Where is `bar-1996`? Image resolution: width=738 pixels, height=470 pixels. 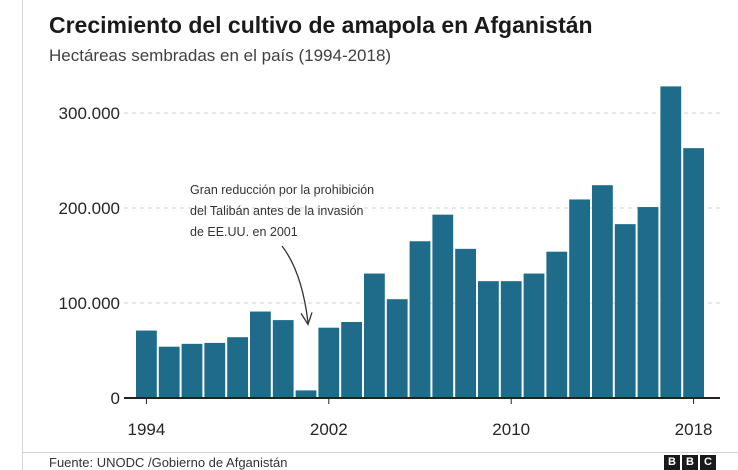 bar-1996 is located at coordinates (192, 370).